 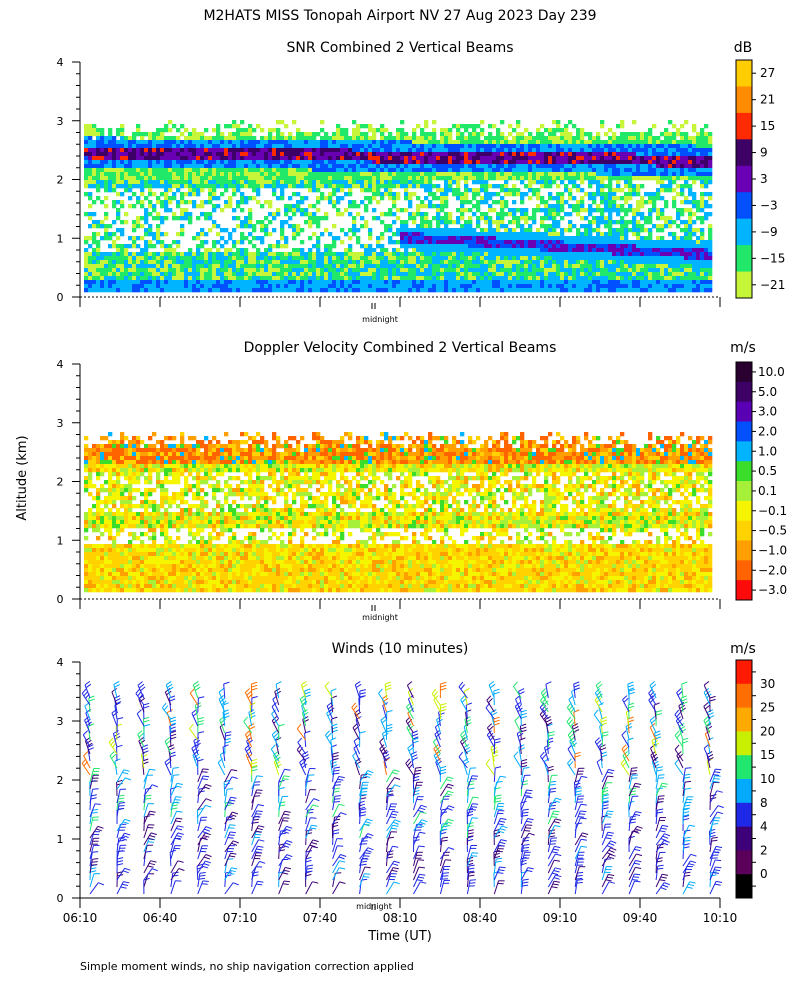 What do you see at coordinates (240, 918) in the screenshot?
I see `x-tick-label: 07:10` at bounding box center [240, 918].